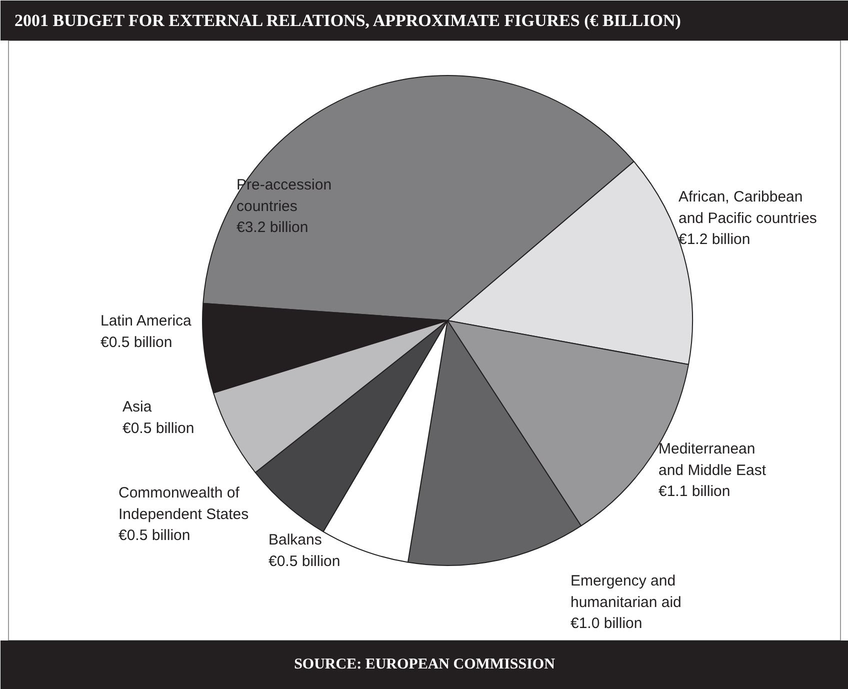 This screenshot has width=848, height=689. I want to click on data-label: €1.2 billion, so click(714, 239).